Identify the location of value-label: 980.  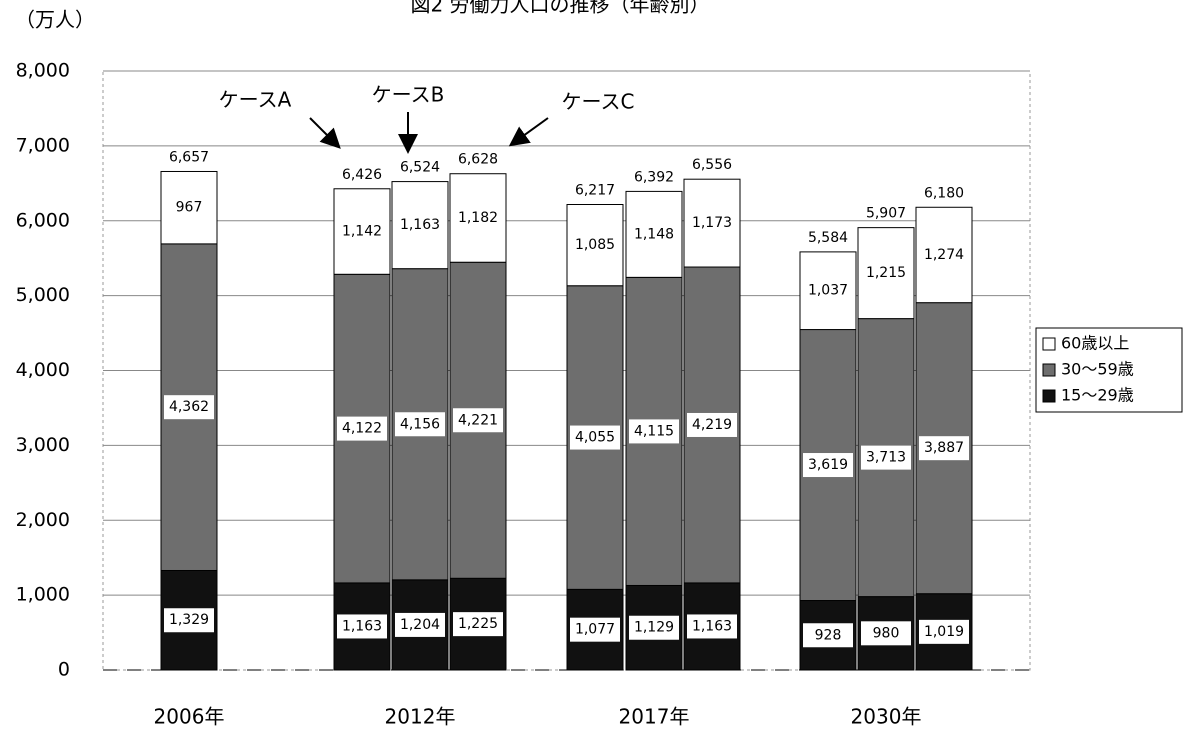
(886, 633).